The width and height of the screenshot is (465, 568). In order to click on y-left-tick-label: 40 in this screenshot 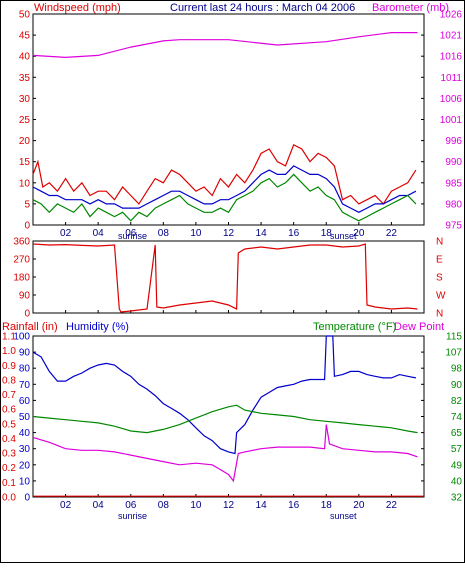, I will do `click(25, 57)`.